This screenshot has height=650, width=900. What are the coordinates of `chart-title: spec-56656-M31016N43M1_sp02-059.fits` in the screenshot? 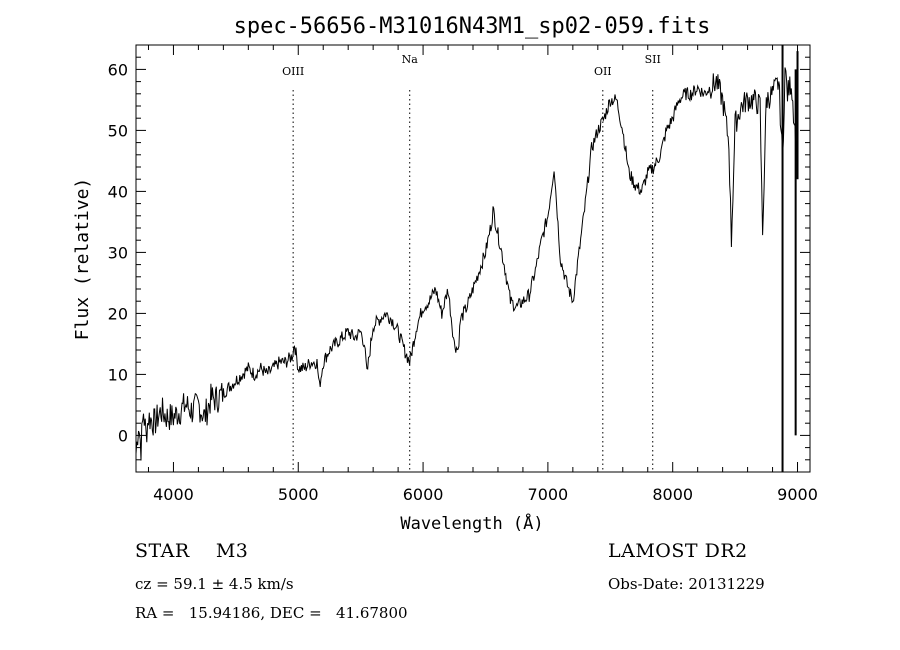 It's located at (472, 26).